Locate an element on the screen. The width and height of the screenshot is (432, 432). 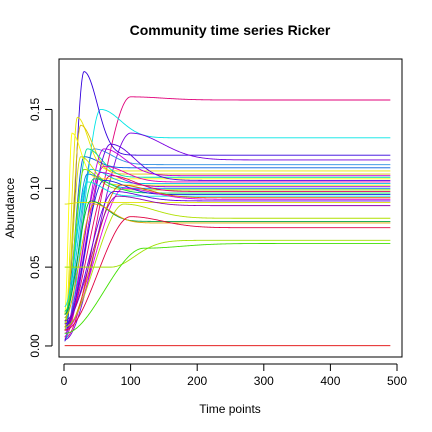
x-tick-label: 500 is located at coordinates (397, 381).